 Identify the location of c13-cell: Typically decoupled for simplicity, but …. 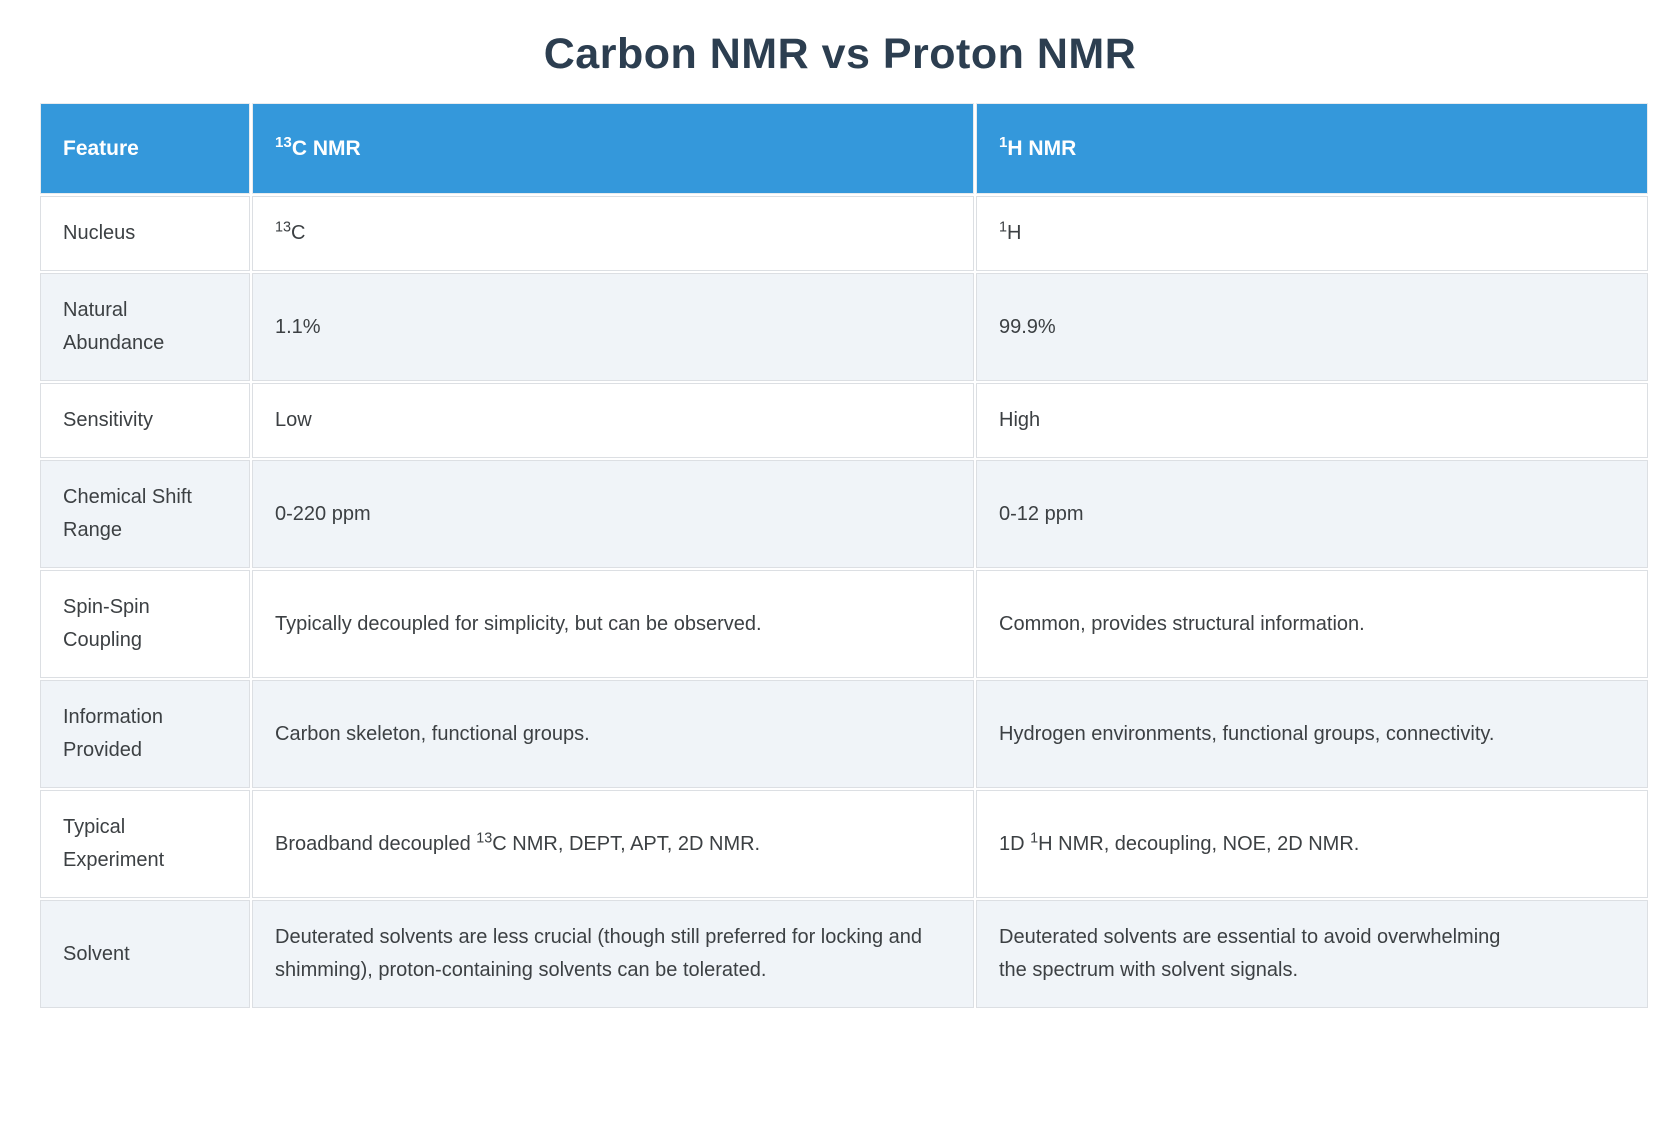
(613, 624).